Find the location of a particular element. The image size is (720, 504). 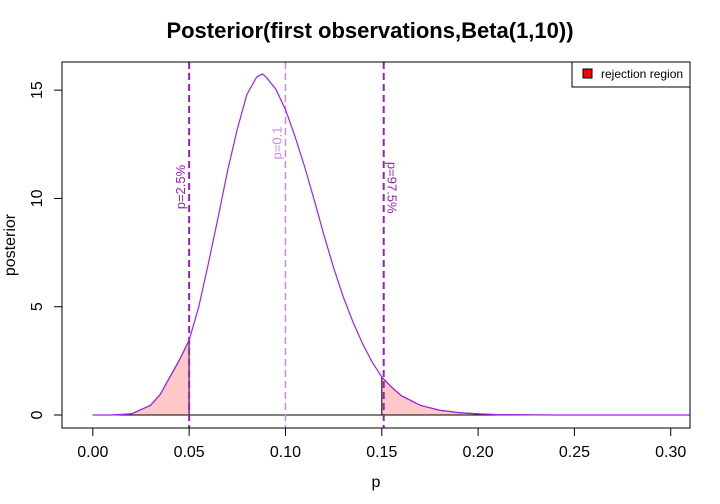

vline-label: p=2.5% is located at coordinates (180, 186).